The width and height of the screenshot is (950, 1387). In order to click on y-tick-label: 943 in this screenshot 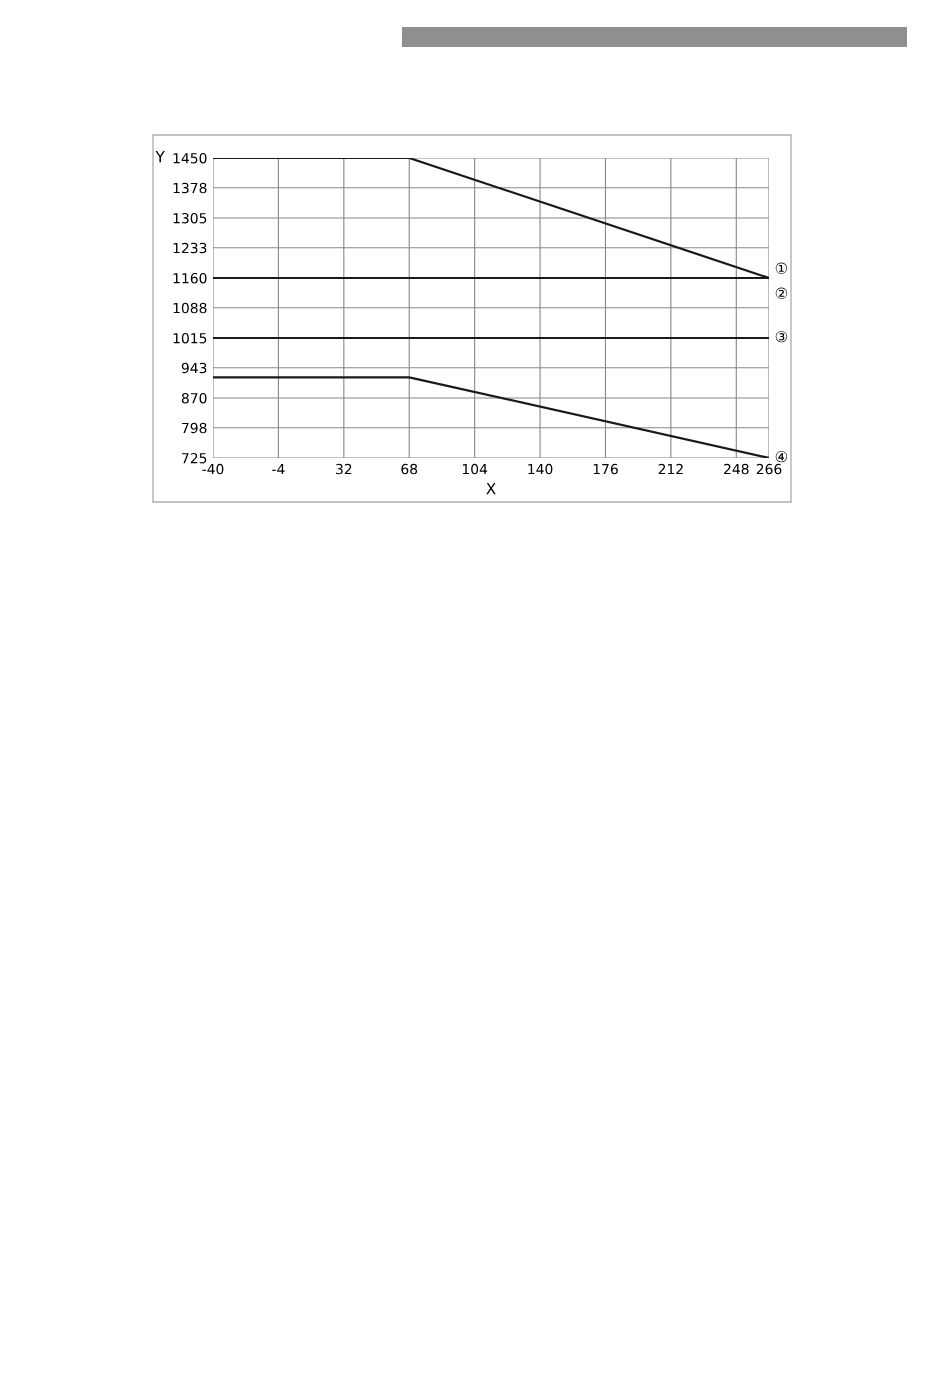, I will do `click(194, 368)`.